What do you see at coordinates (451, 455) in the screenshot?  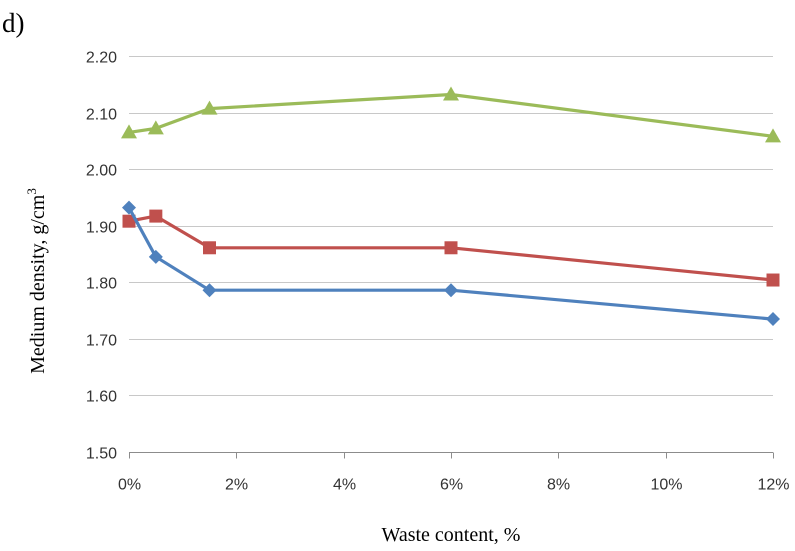 I see `axes` at bounding box center [451, 455].